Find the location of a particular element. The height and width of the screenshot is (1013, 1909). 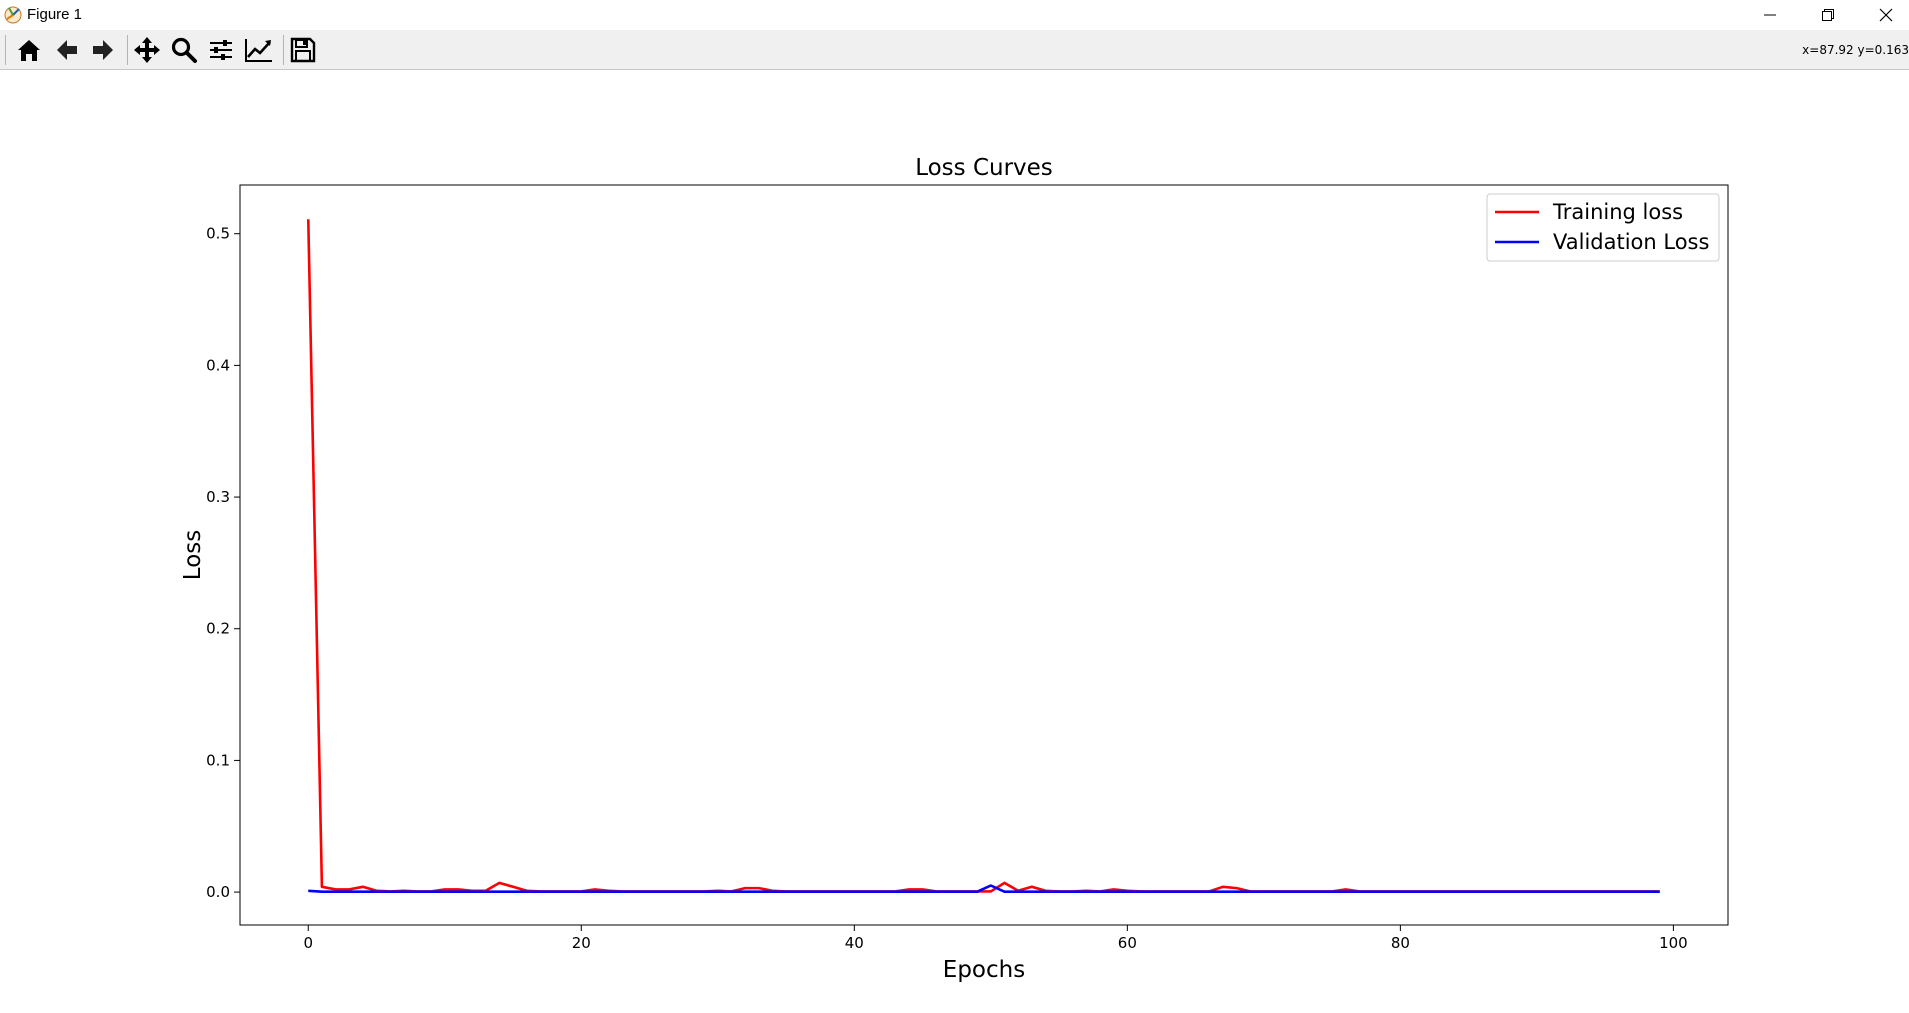

close-button is located at coordinates (1883, 15).